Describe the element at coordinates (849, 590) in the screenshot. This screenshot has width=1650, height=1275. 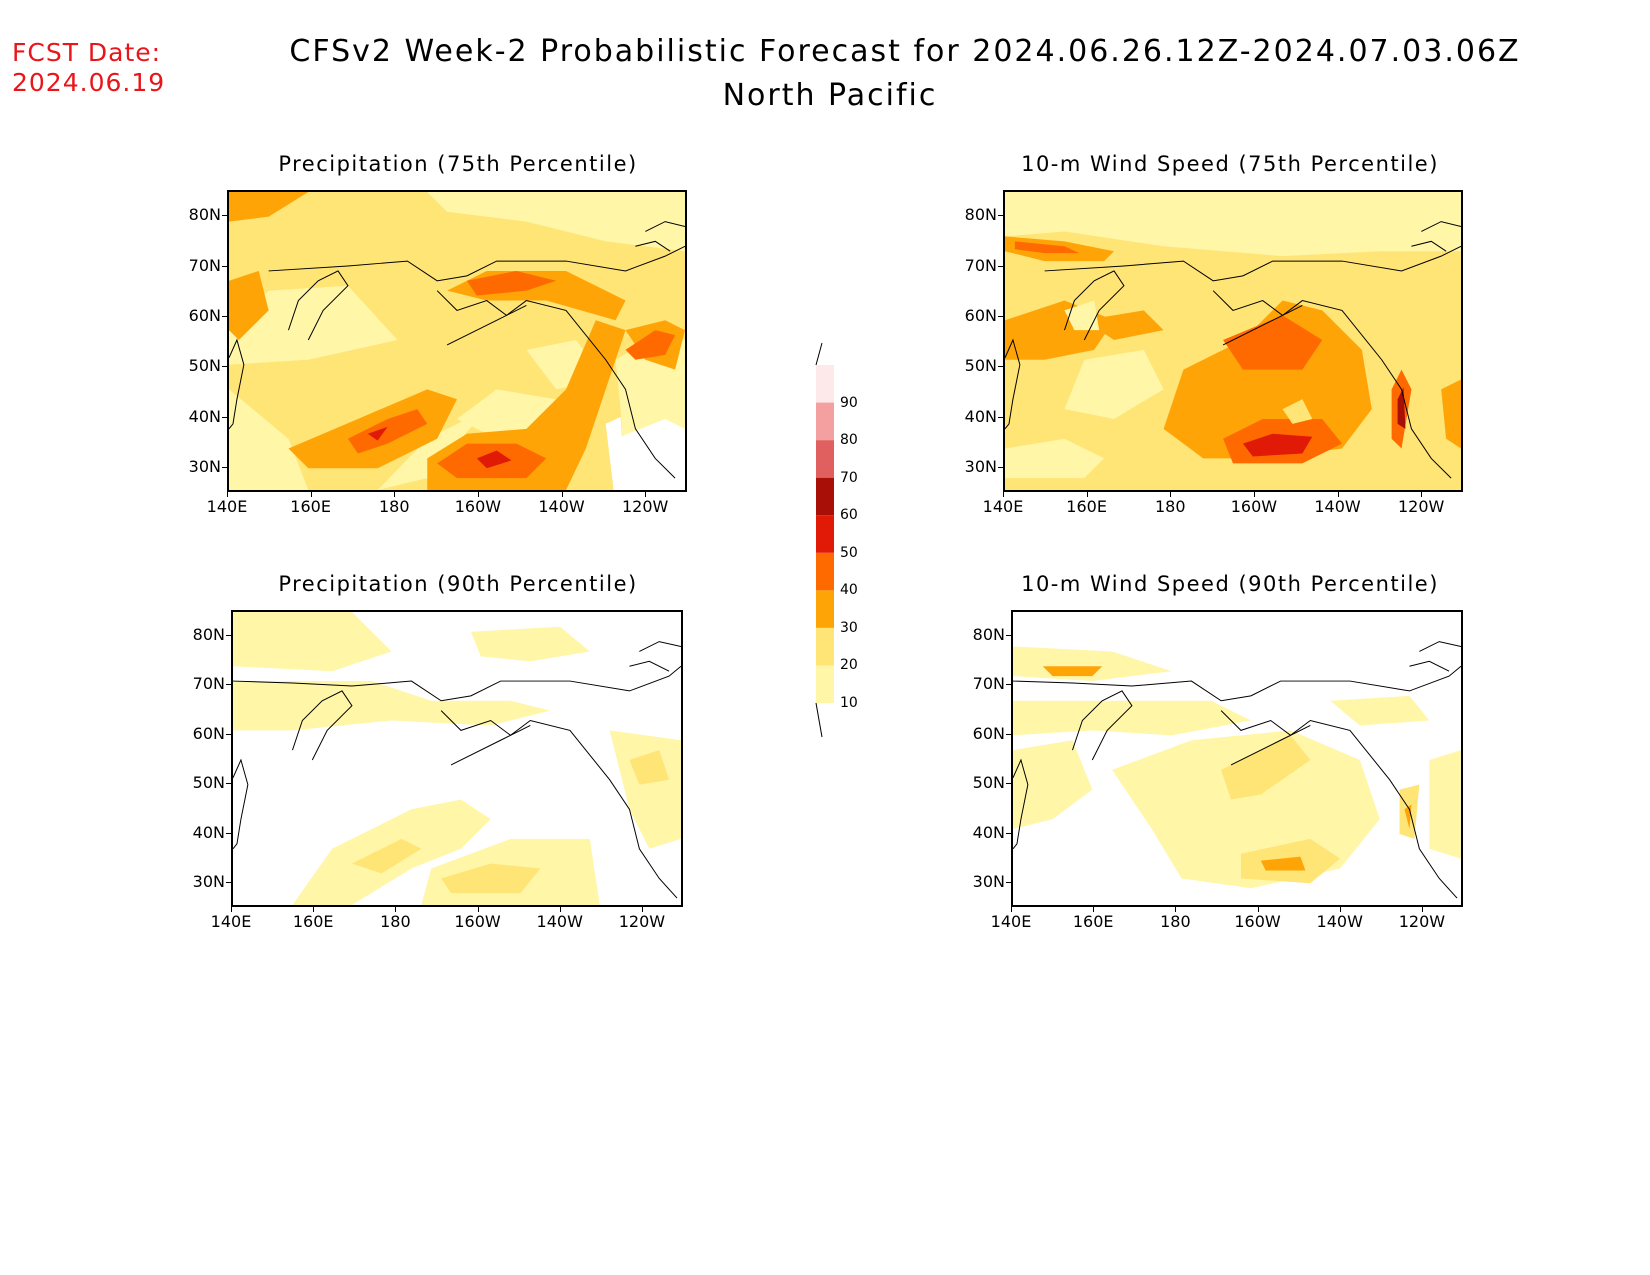
I see `colorbar-label: 40` at that location.